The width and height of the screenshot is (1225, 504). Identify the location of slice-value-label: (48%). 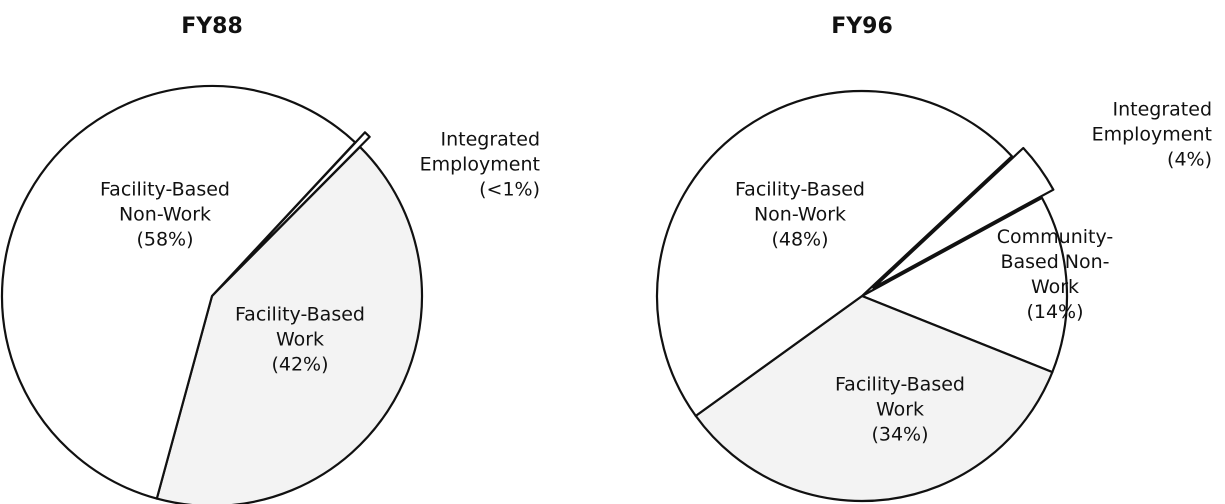
(800, 239).